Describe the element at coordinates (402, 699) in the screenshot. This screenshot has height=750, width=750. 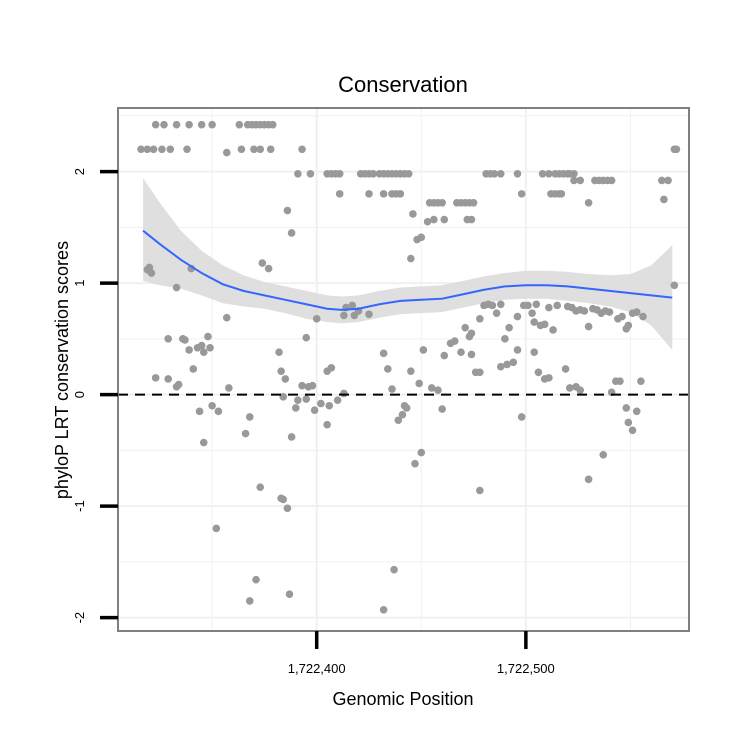
I see `x-axis-label: Genomic Position` at that location.